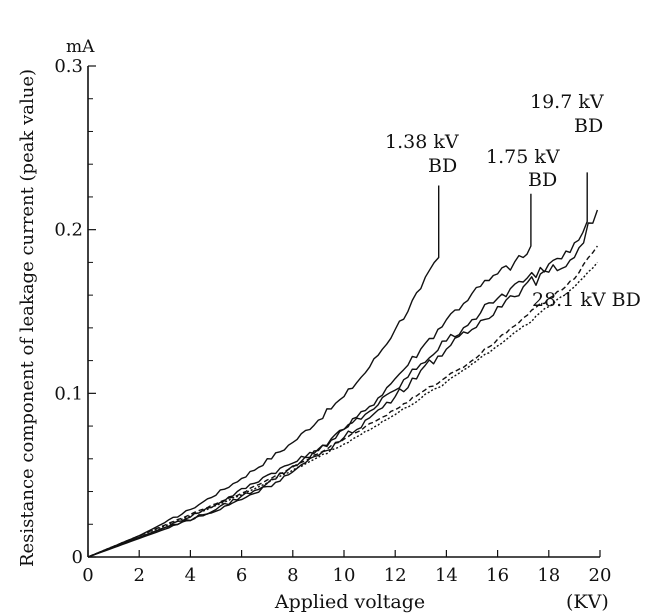  What do you see at coordinates (68, 393) in the screenshot?
I see `y-tick-label: 0.1` at bounding box center [68, 393].